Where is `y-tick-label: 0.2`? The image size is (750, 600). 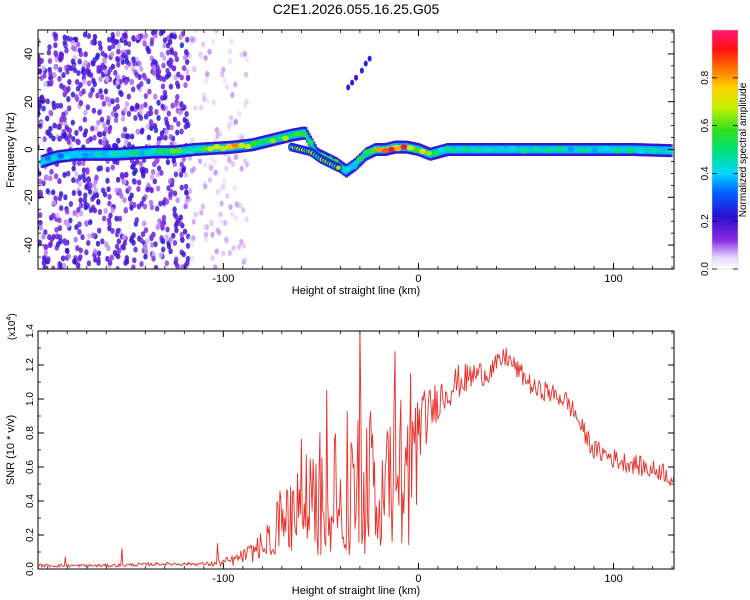
y-tick-label: 0.2 is located at coordinates (30, 535).